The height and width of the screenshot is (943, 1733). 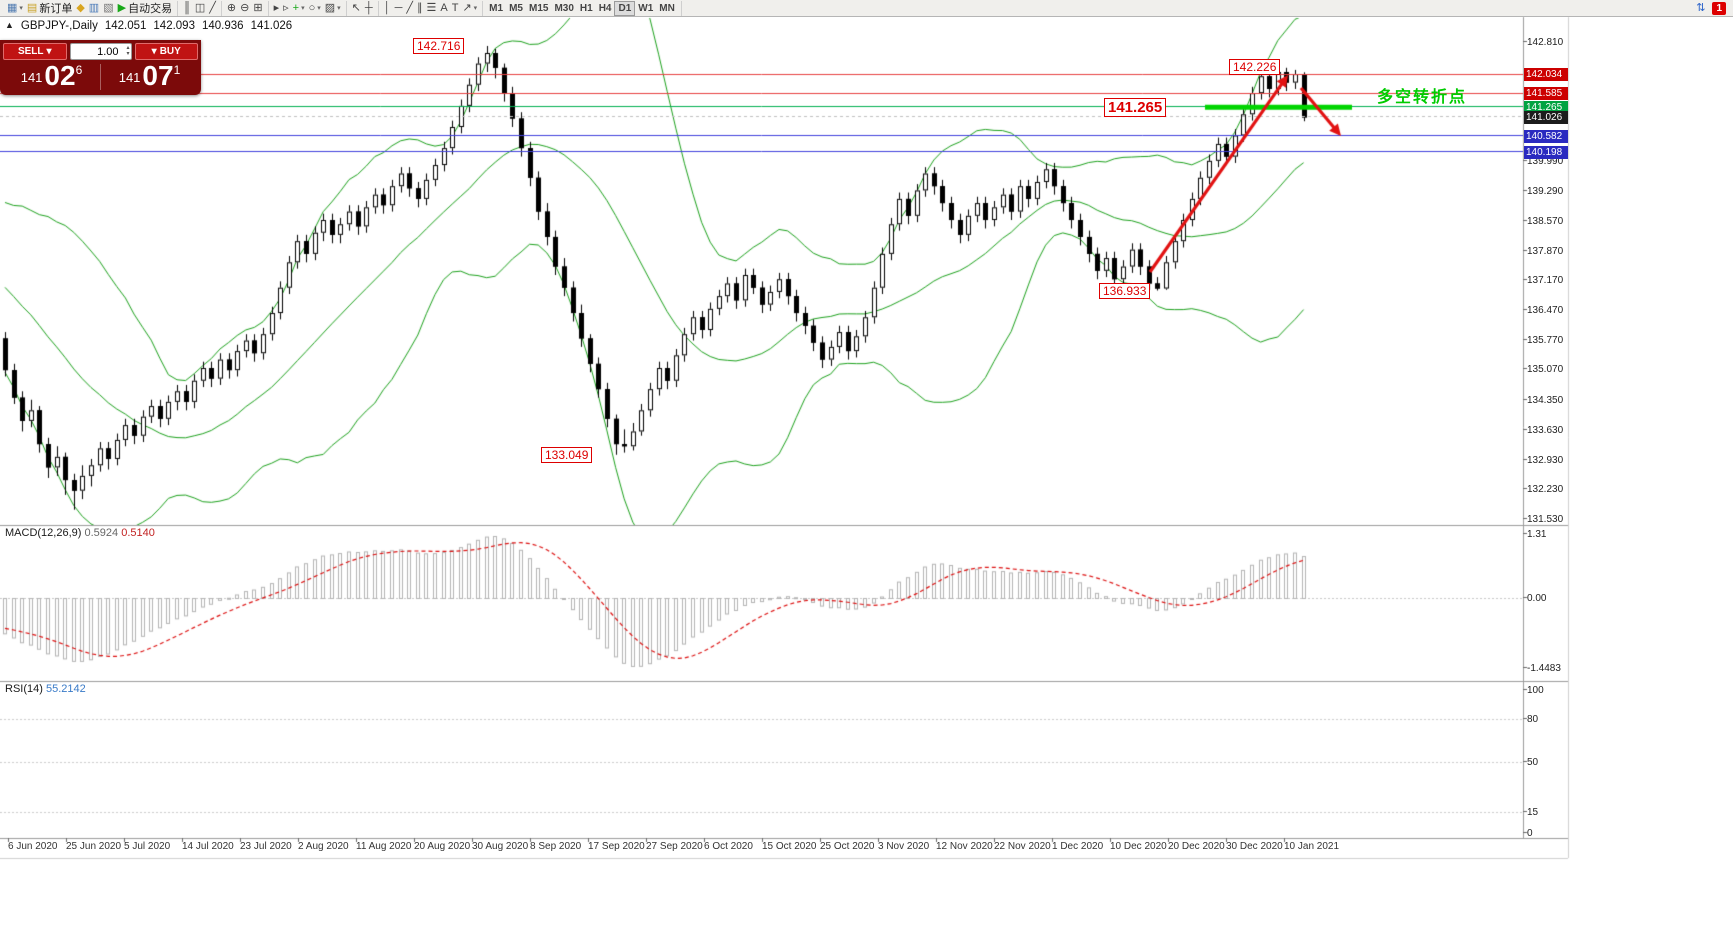 I want to click on volume-down-icon: ▾, so click(x=128, y=54).